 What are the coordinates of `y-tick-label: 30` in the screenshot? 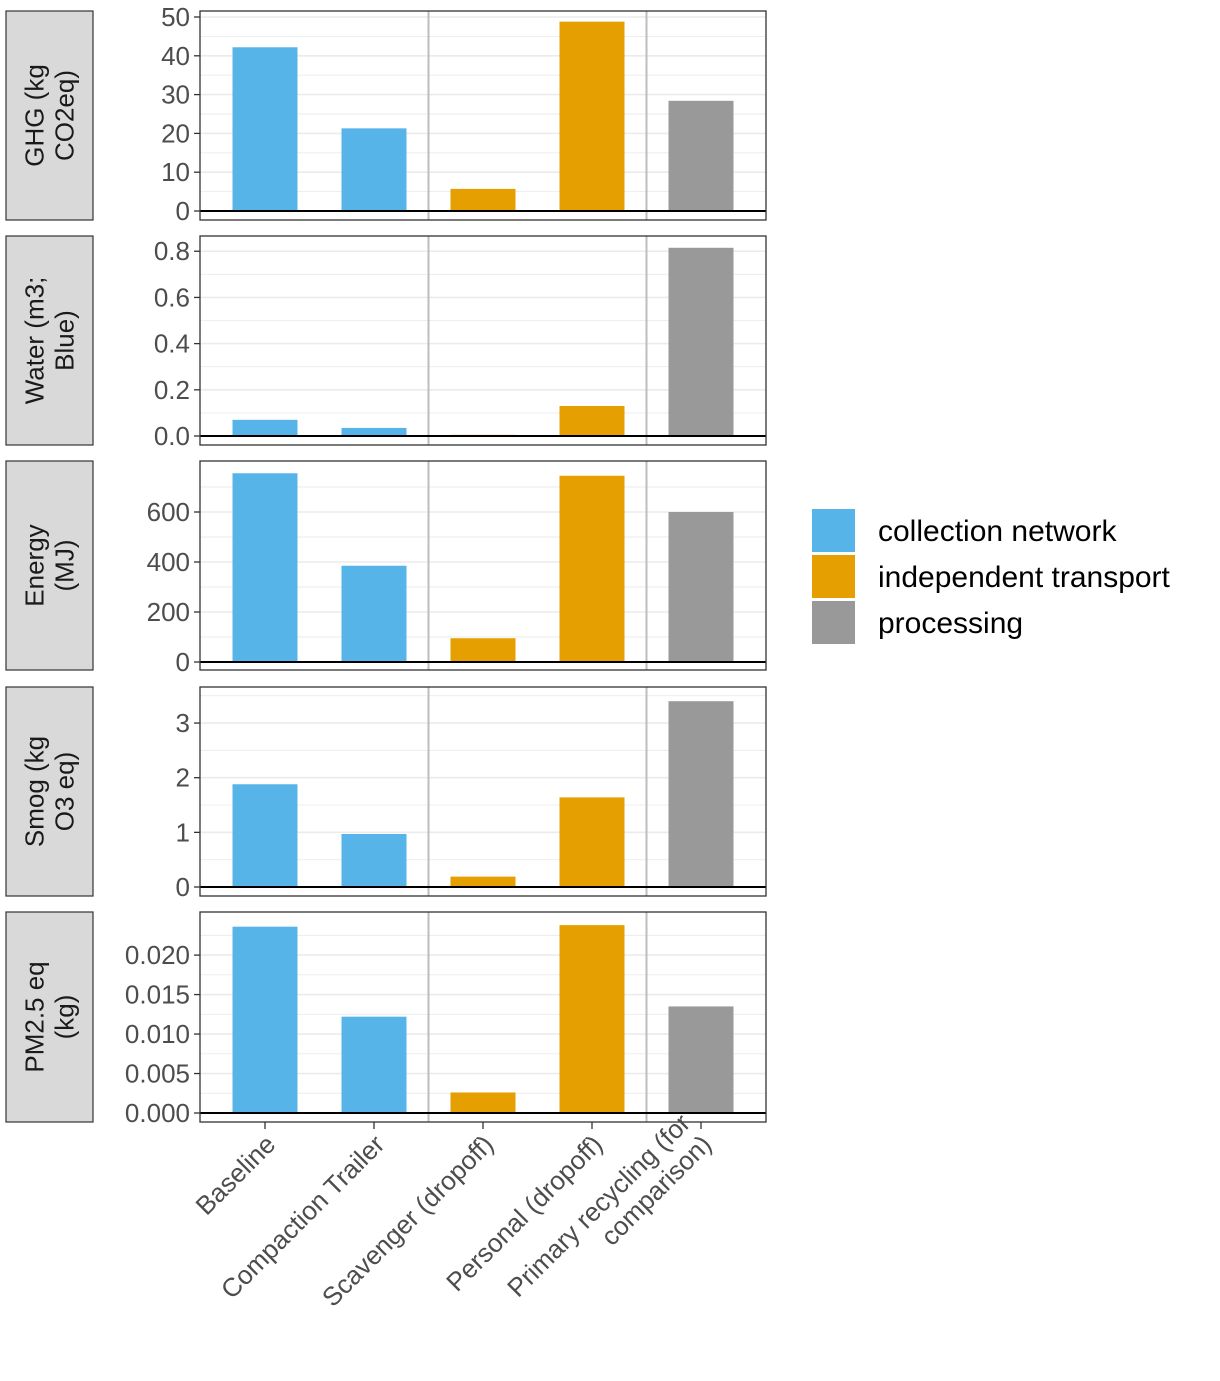 It's located at (175, 95).